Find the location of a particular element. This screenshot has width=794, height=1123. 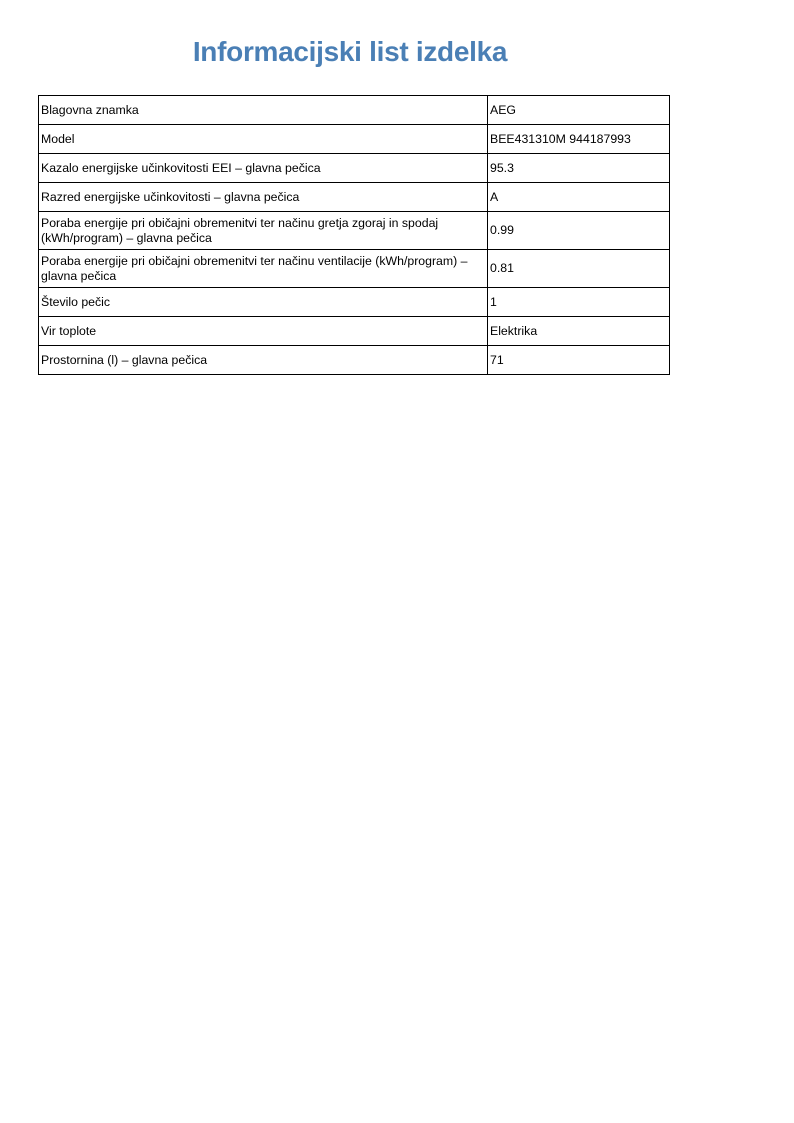

row-label: Blagovna znamka is located at coordinates (263, 110).